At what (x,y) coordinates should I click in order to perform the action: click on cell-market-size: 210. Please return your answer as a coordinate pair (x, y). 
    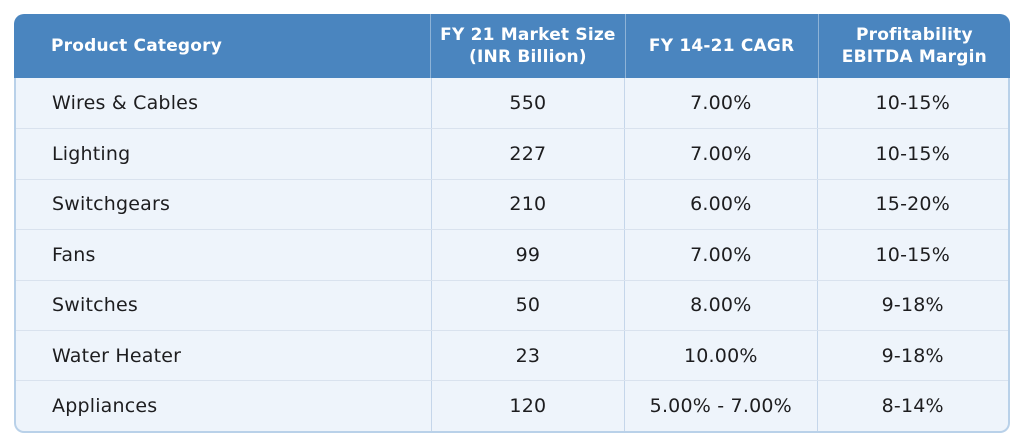
    Looking at the image, I should click on (527, 204).